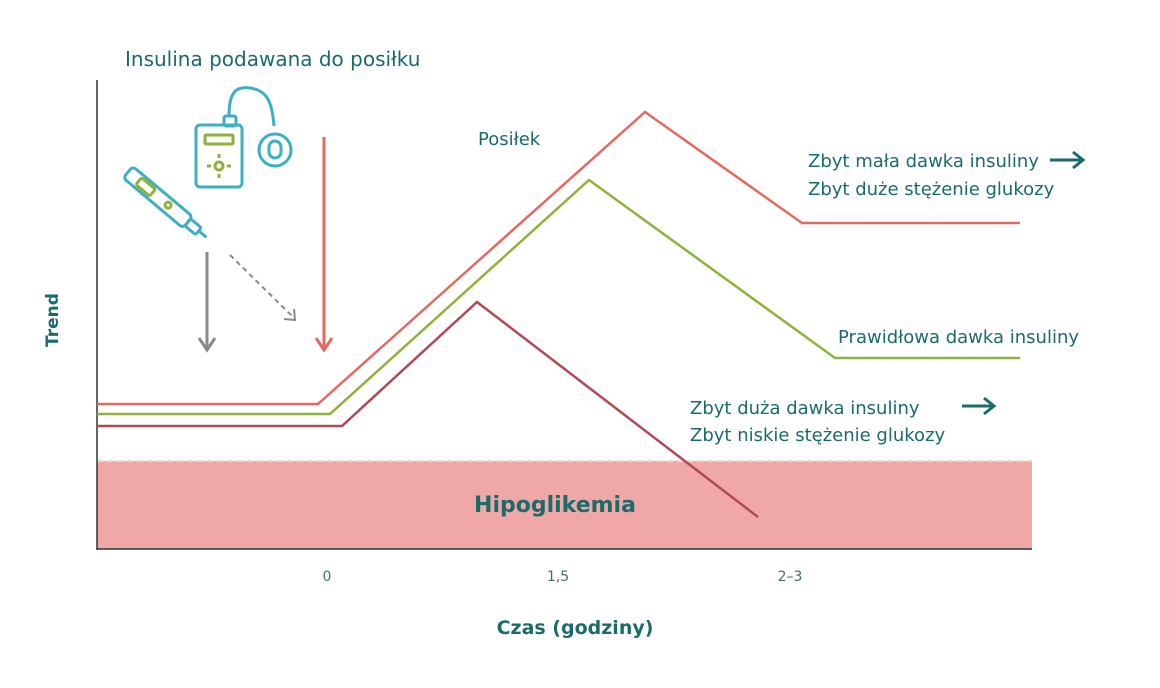 The width and height of the screenshot is (1160, 688). I want to click on hypoglycemia-label: Hipoglikemia, so click(555, 505).